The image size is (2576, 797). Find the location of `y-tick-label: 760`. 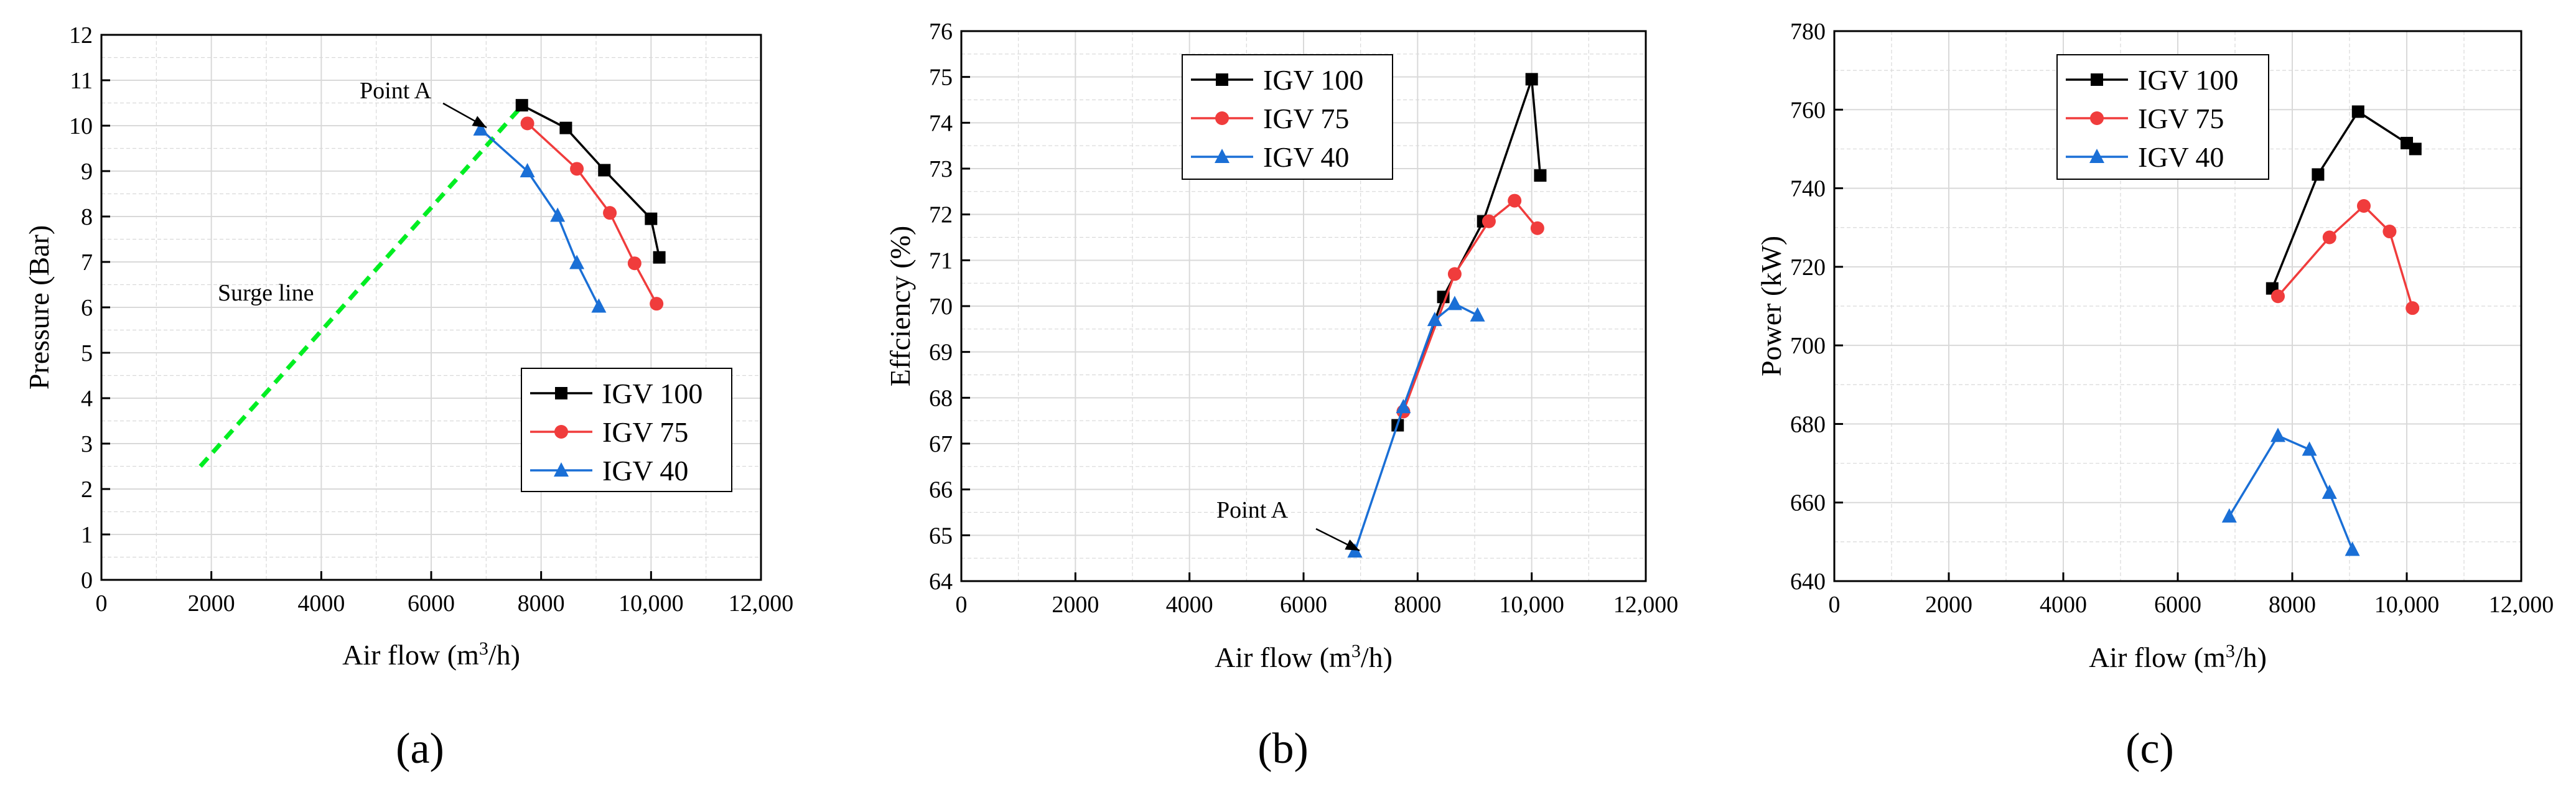

y-tick-label: 760 is located at coordinates (1808, 110).